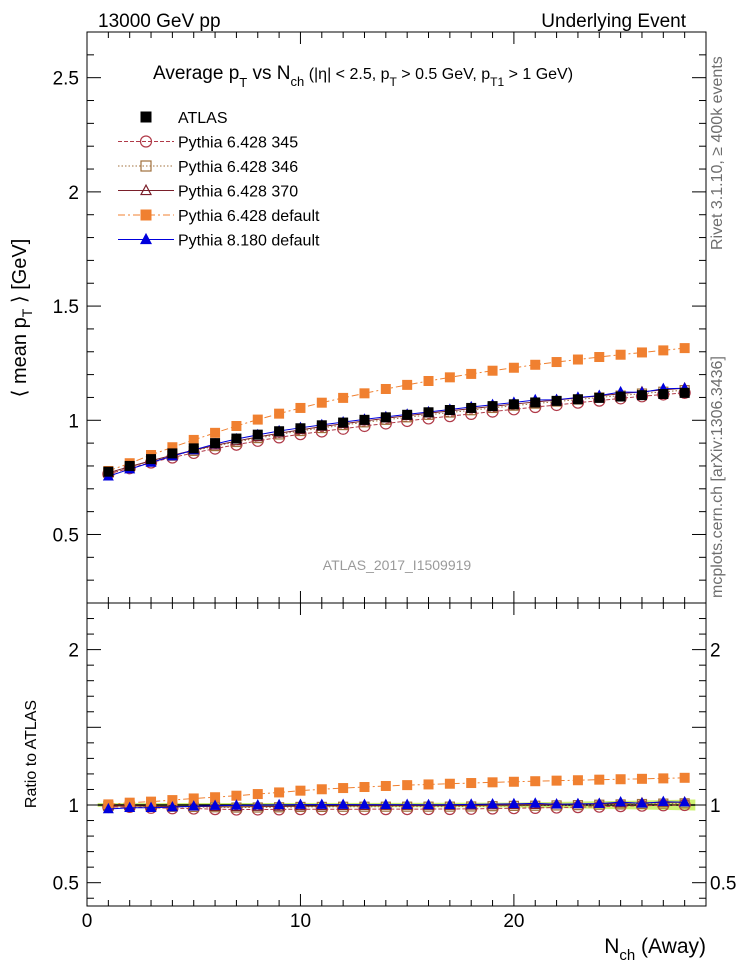 This screenshot has width=746, height=972. I want to click on header-energy-label: 13000 GeV pp, so click(159, 21).